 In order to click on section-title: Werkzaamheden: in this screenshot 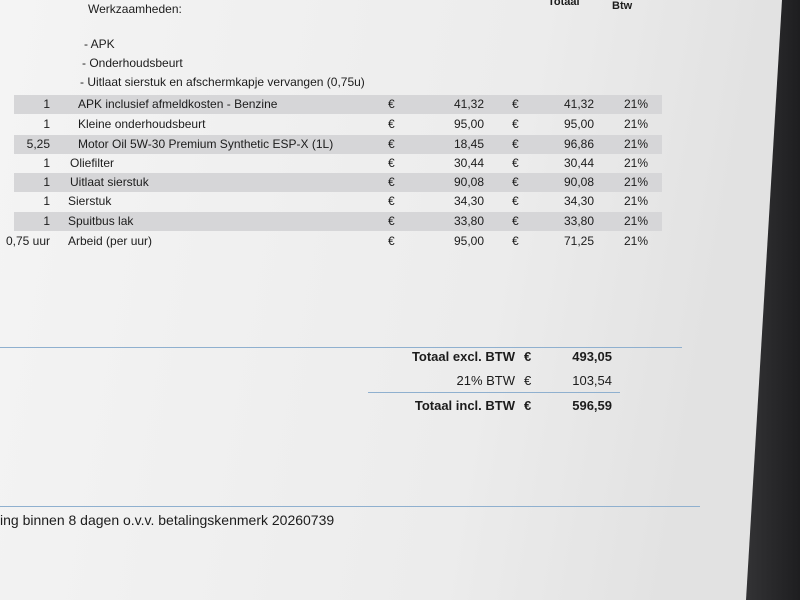, I will do `click(135, 9)`.